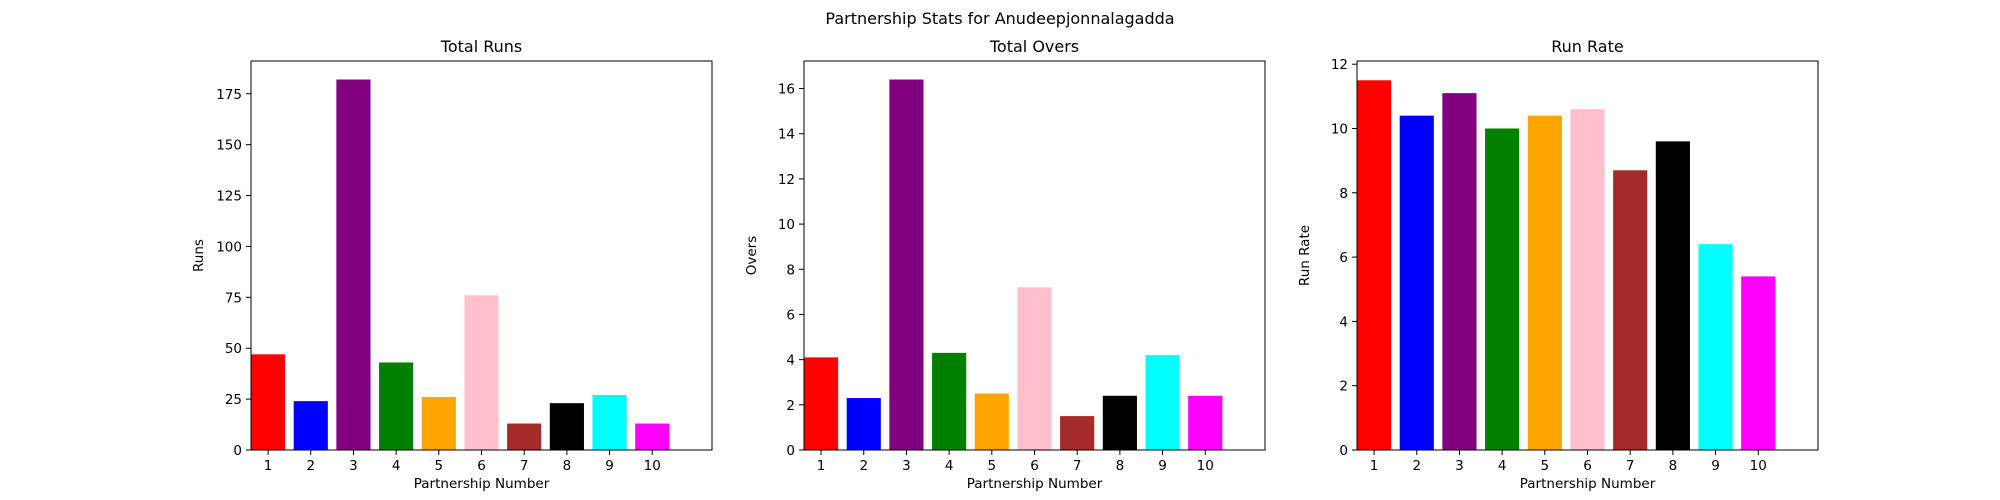 Image resolution: width=2000 pixels, height=500 pixels. Describe the element at coordinates (233, 273) in the screenshot. I see `y-ticks: 0 25 50 75 100 125 150 175` at that location.